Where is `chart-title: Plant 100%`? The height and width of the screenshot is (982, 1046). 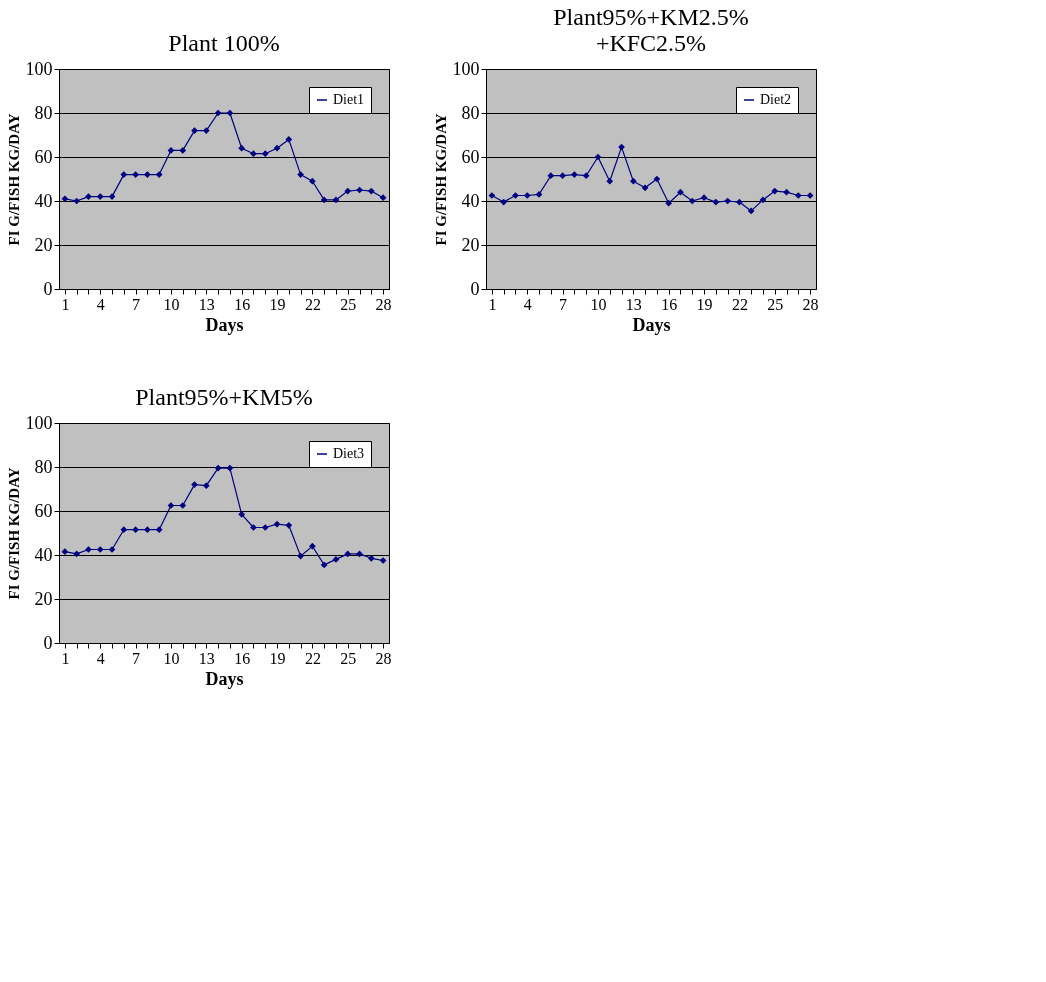
chart-title: Plant 100% is located at coordinates (224, 43).